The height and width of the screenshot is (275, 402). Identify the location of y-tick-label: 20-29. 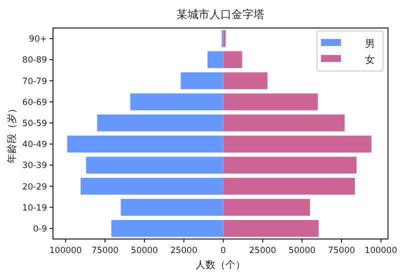
(34, 187).